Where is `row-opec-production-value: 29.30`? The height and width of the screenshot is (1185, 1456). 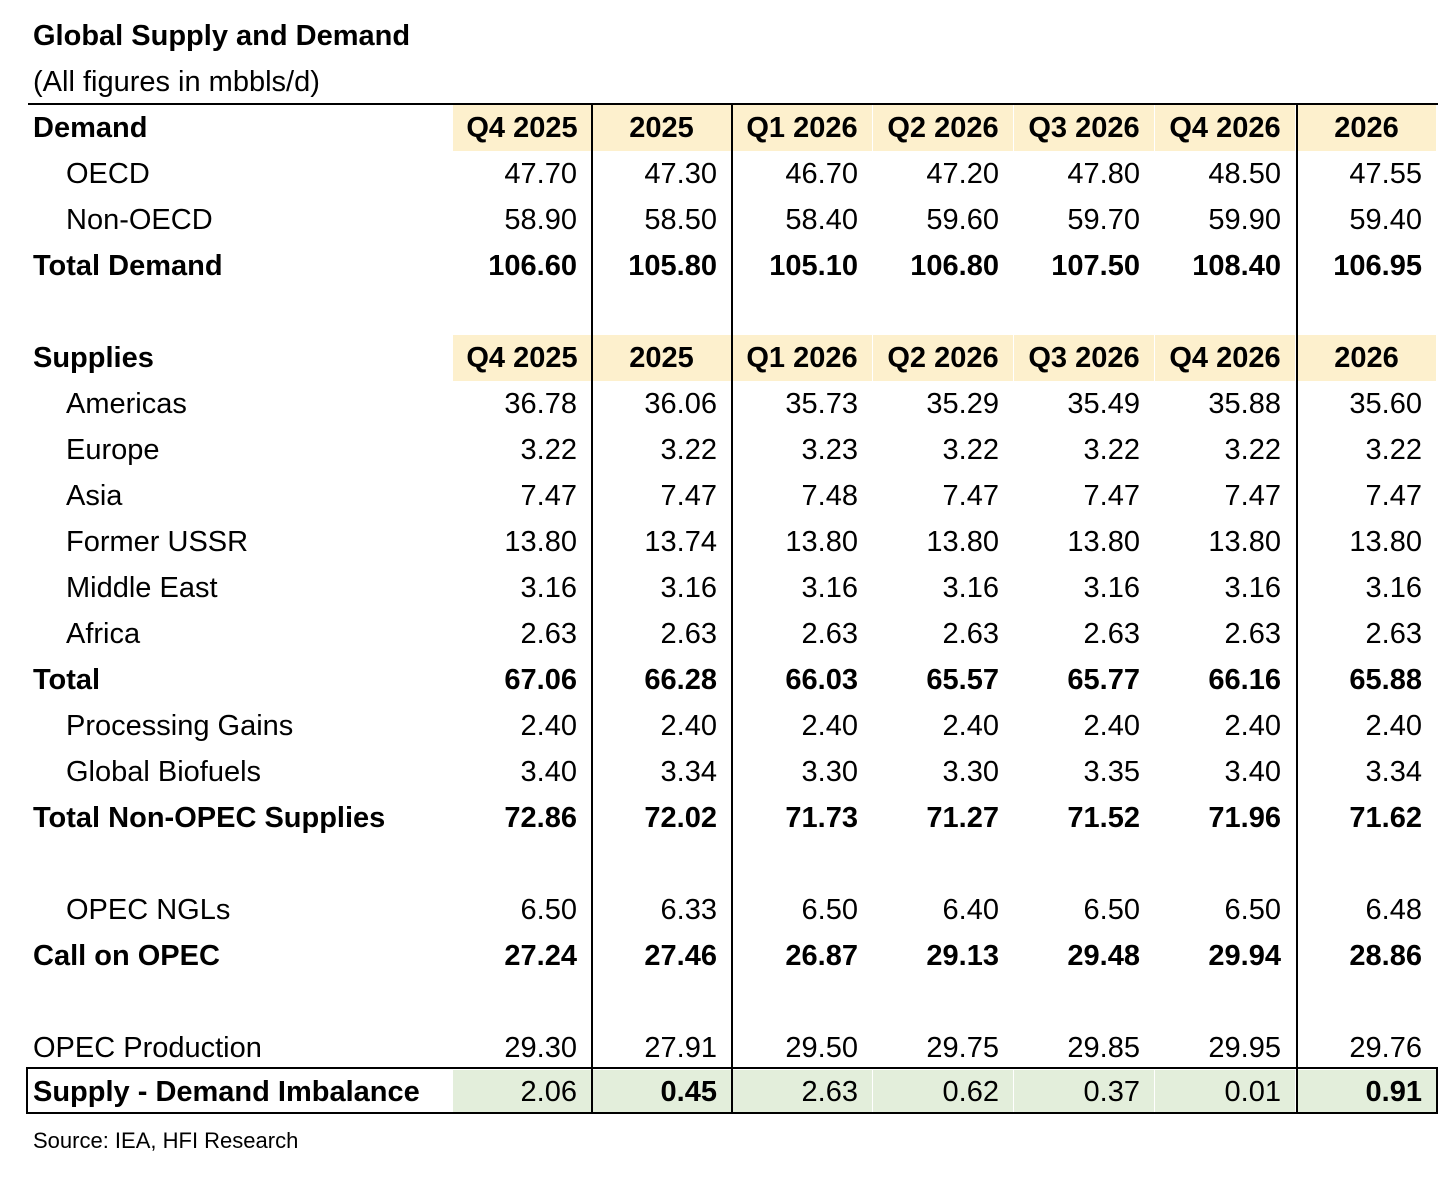 row-opec-production-value: 29.30 is located at coordinates (540, 1048).